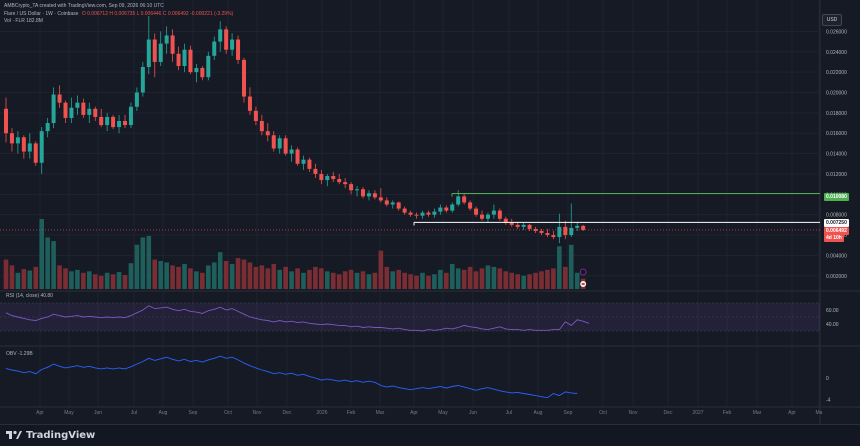 This screenshot has height=446, width=860. Describe the element at coordinates (836, 93) in the screenshot. I see `price-tick-label: 0.020000` at that location.